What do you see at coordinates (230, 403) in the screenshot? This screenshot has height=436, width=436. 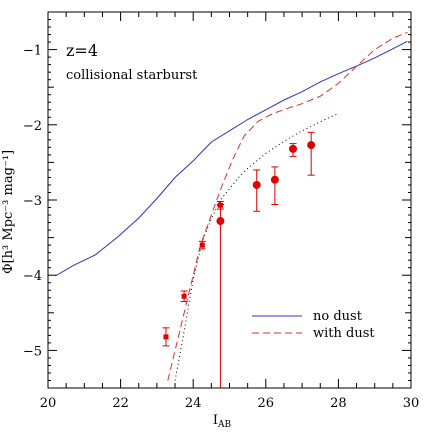 I see `x-tick-labels: 20 22 24 26 28 30` at bounding box center [230, 403].